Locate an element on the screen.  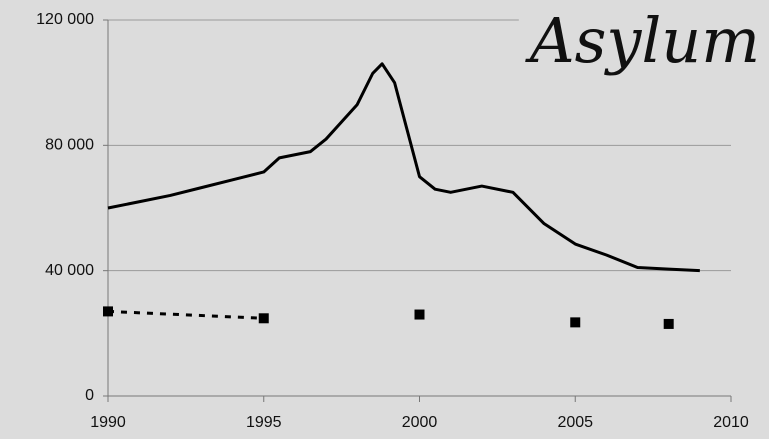
title-background is located at coordinates (642, 41).